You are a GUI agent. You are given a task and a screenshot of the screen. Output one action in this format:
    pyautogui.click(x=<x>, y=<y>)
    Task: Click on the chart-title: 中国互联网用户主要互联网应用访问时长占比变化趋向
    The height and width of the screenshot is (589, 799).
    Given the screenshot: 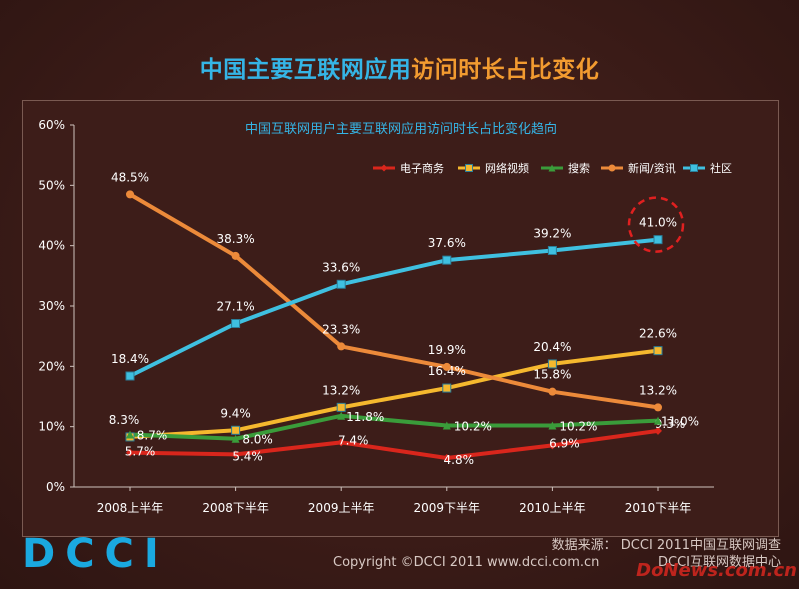 What is the action you would take?
    pyautogui.click(x=401, y=129)
    